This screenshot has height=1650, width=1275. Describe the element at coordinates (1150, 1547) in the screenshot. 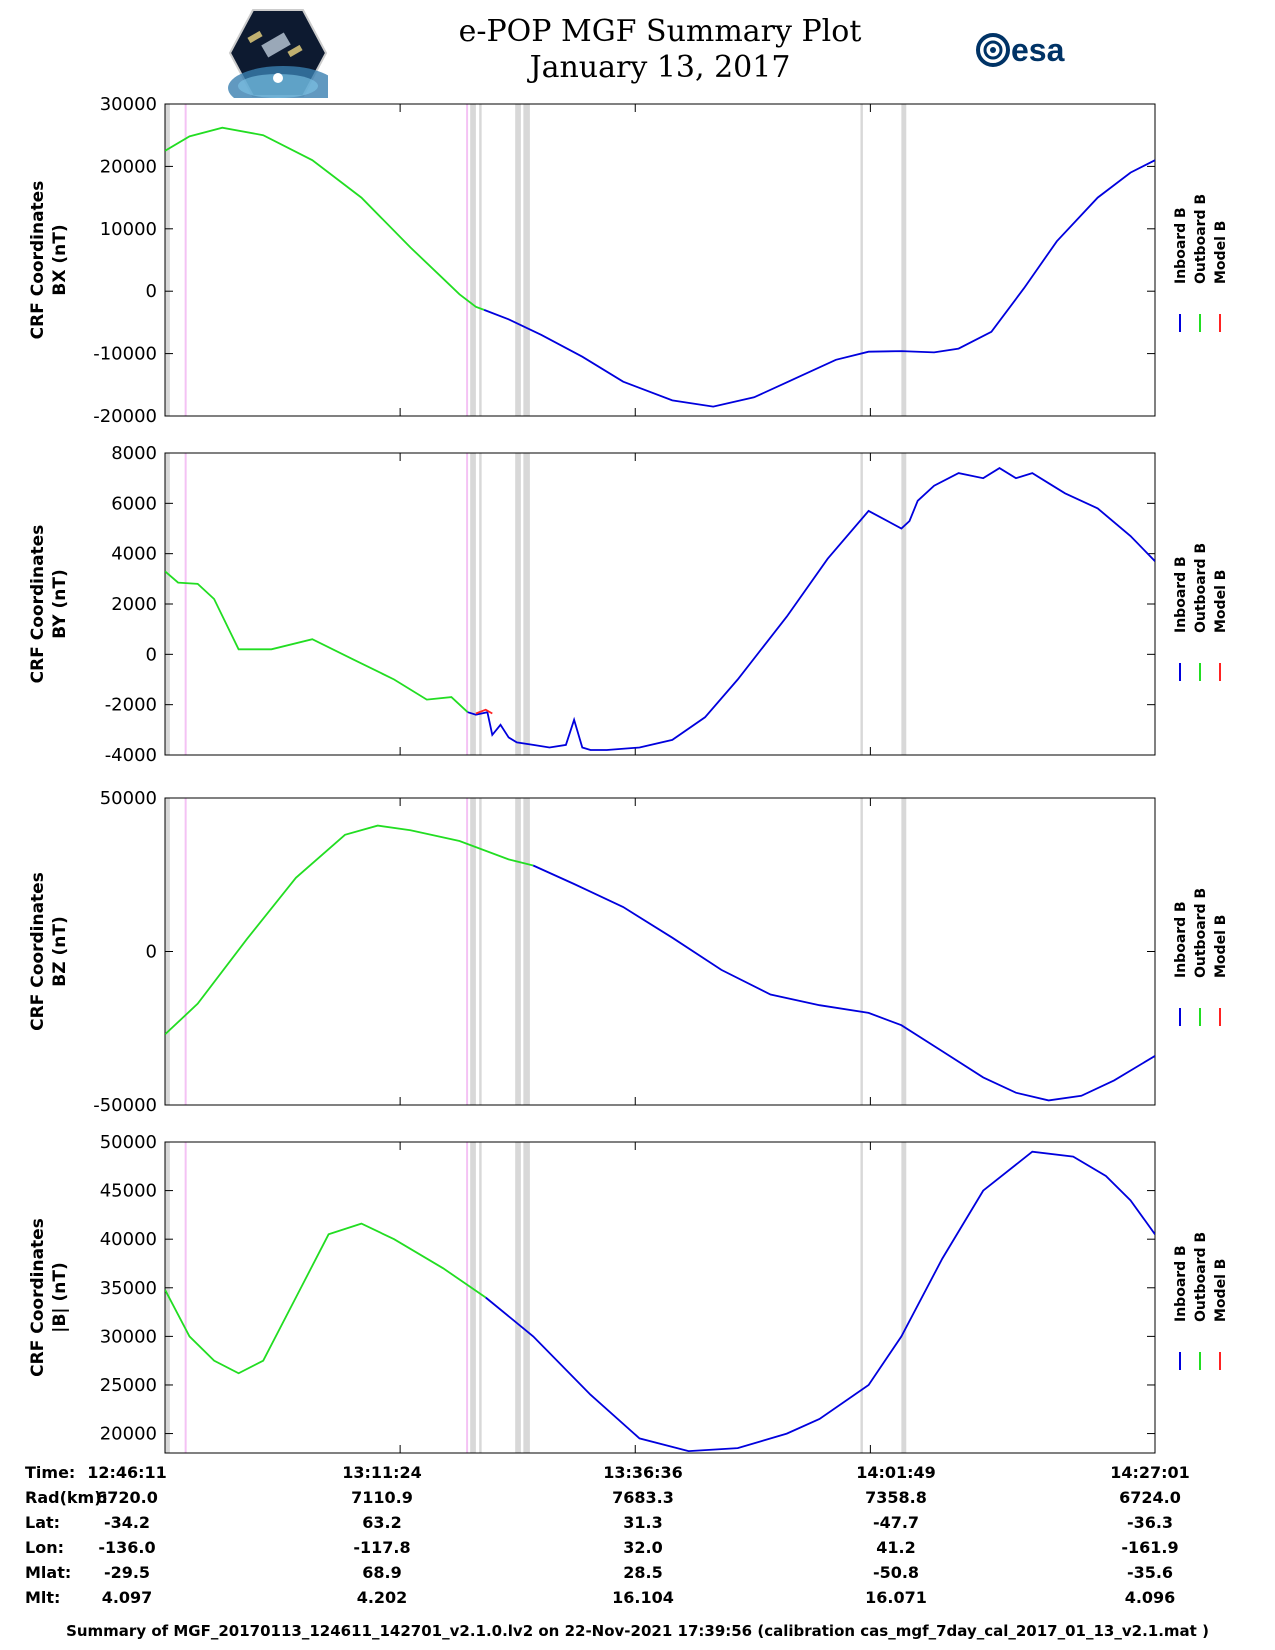

I see `info-cell: -161.9` at that location.